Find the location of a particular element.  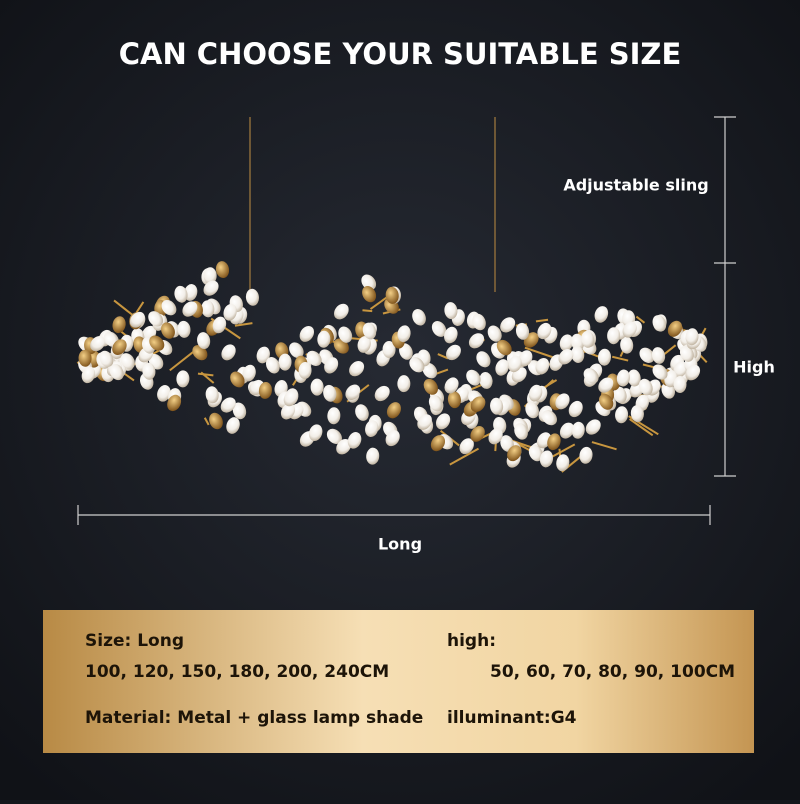

high-label: High is located at coordinates (754, 367).